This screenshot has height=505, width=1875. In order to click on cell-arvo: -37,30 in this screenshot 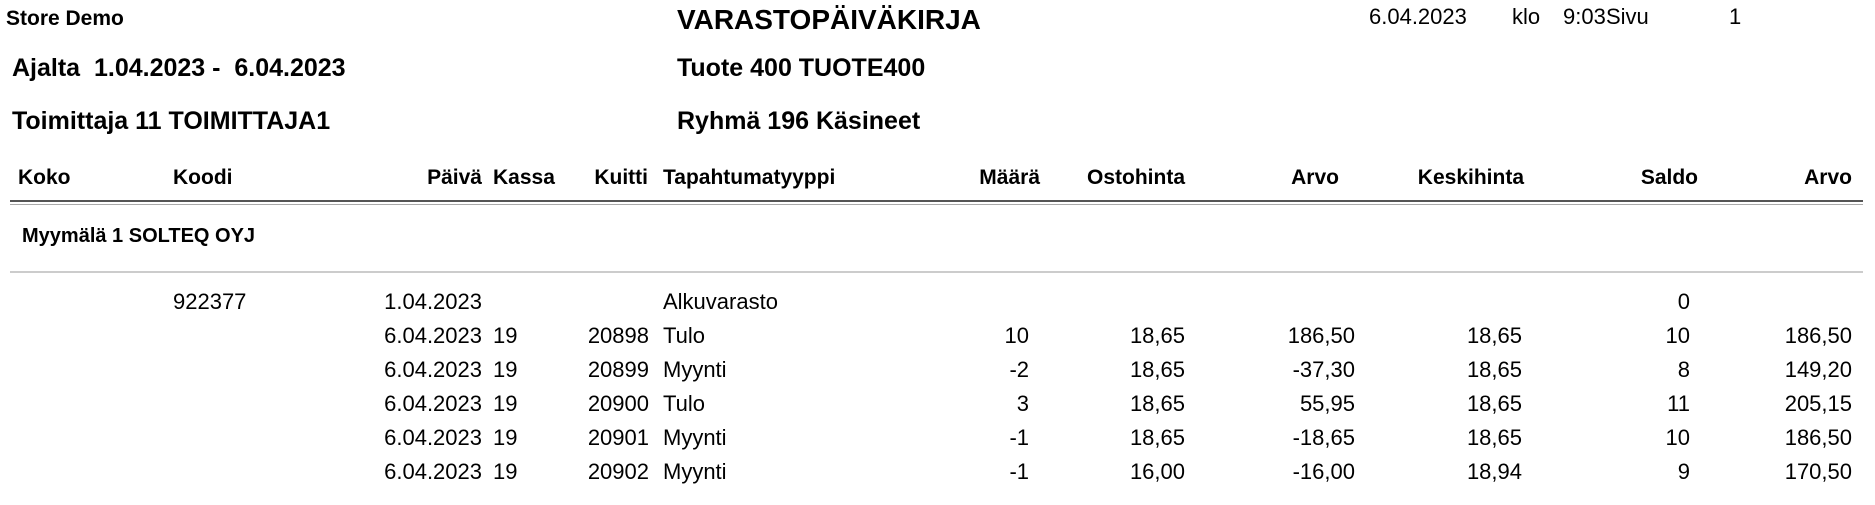, I will do `click(1323, 369)`.